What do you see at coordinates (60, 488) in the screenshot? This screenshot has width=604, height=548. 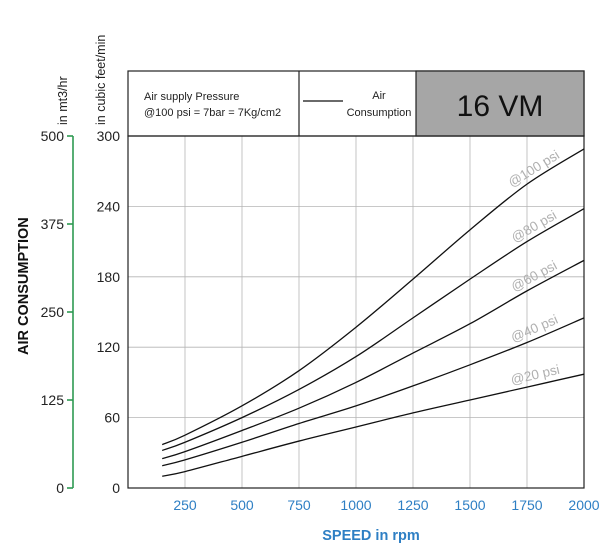 I see `y2-tick-label: 0` at bounding box center [60, 488].